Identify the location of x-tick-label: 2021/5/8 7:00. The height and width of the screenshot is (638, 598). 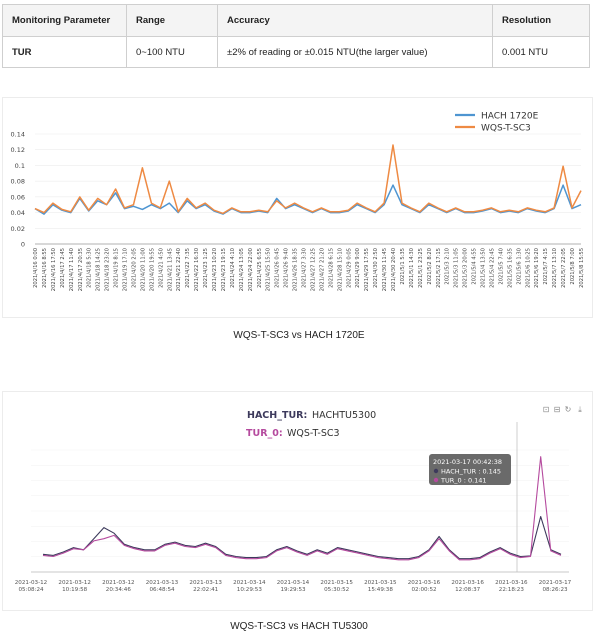
(573, 266).